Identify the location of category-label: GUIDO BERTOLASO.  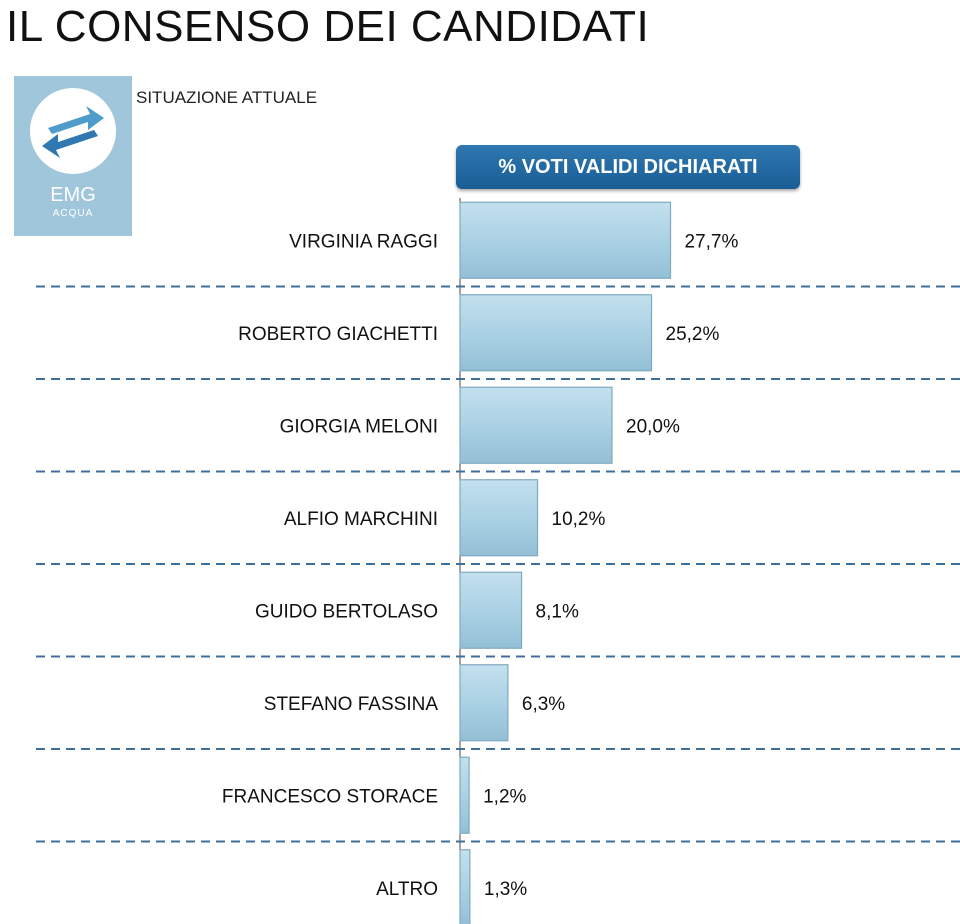
(346, 611).